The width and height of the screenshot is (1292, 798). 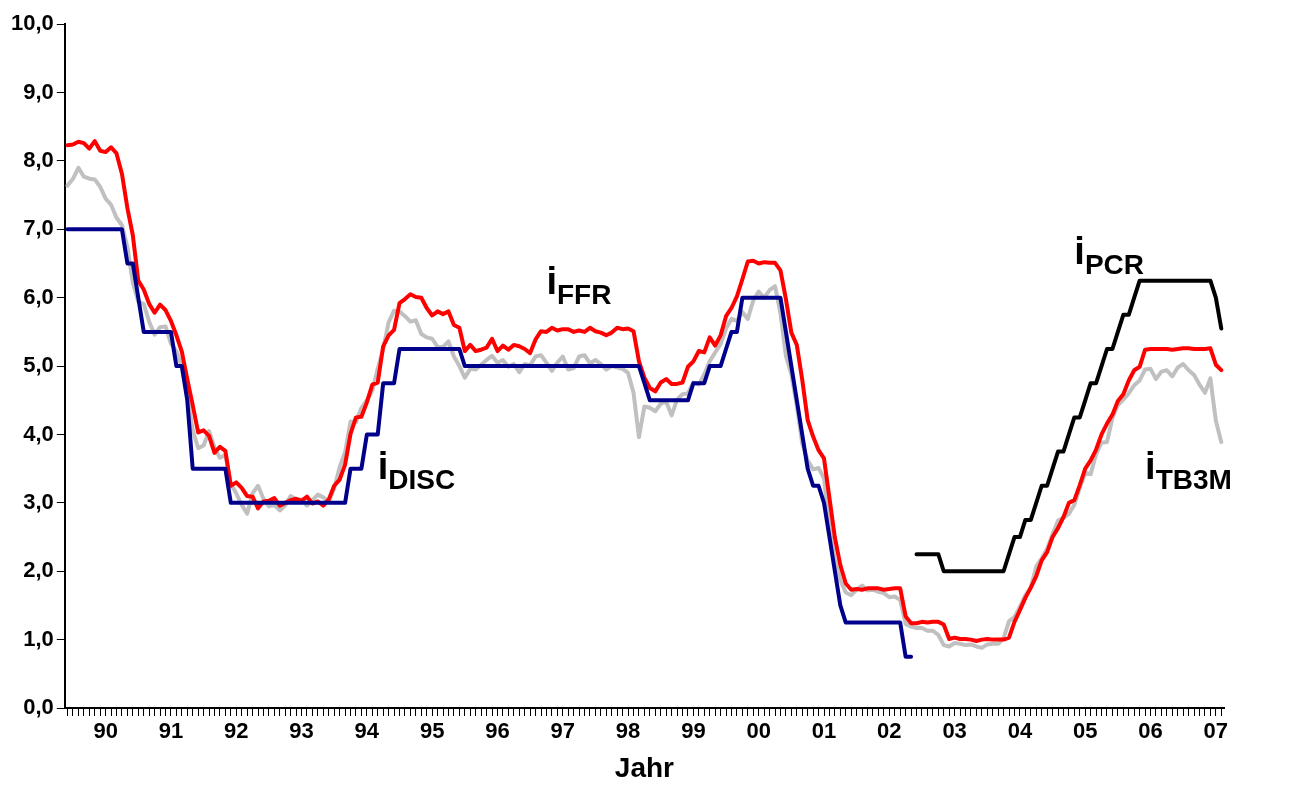 I want to click on x-tick-label: 01, so click(x=824, y=731).